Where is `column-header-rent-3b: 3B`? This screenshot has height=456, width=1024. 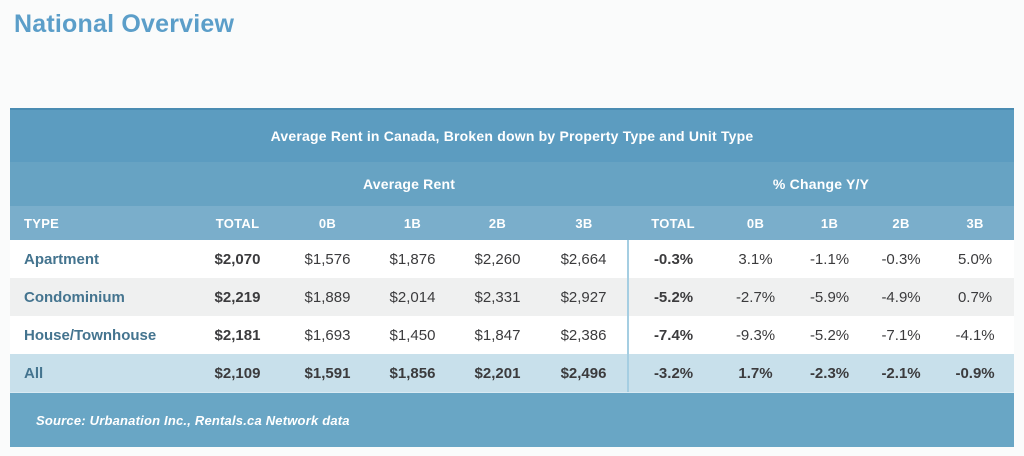
column-header-rent-3b: 3B is located at coordinates (584, 223).